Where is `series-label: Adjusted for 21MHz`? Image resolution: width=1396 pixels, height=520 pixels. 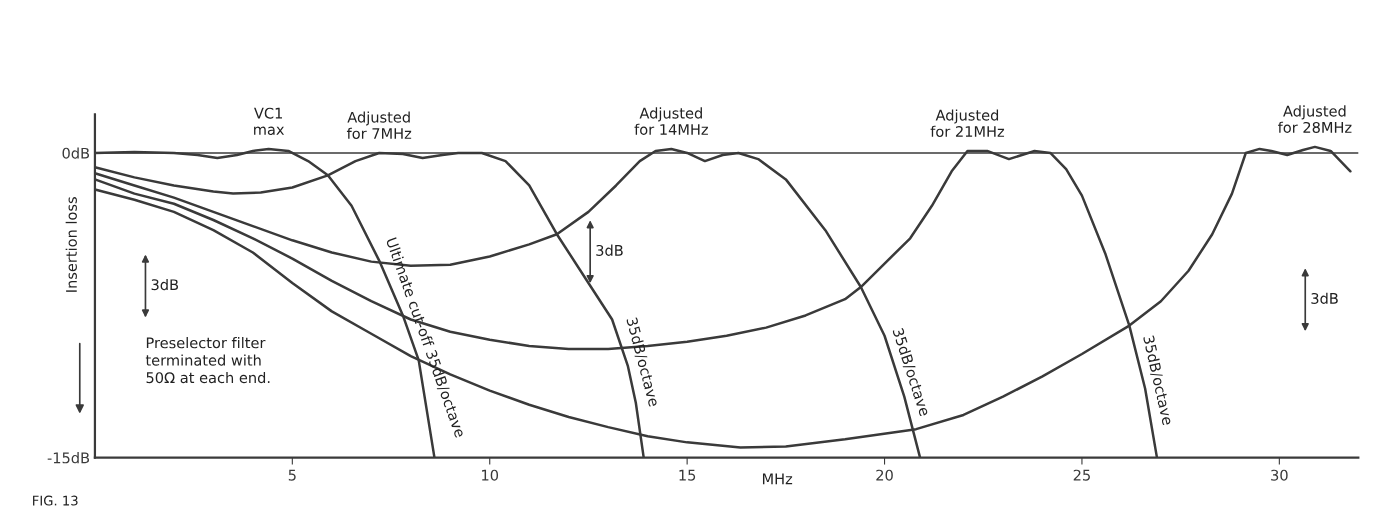 series-label: Adjusted for 21MHz is located at coordinates (967, 123).